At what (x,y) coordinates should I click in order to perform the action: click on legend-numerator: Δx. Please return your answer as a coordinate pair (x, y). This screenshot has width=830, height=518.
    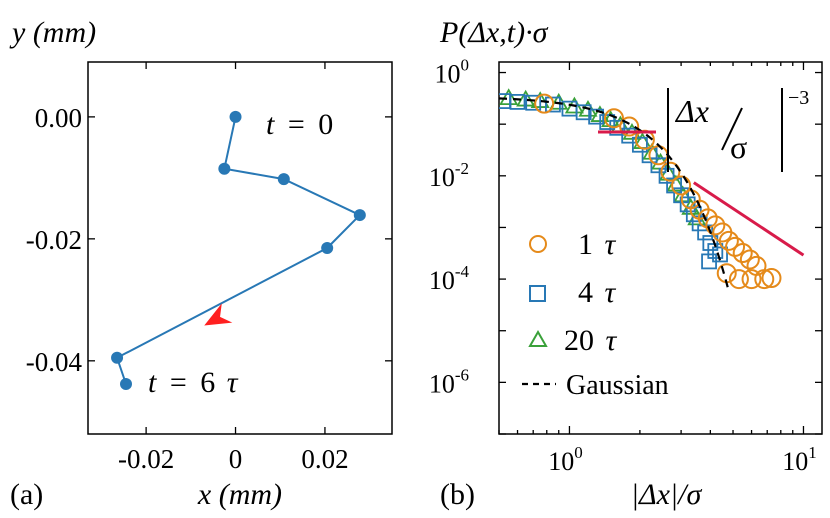
    Looking at the image, I should click on (691, 111).